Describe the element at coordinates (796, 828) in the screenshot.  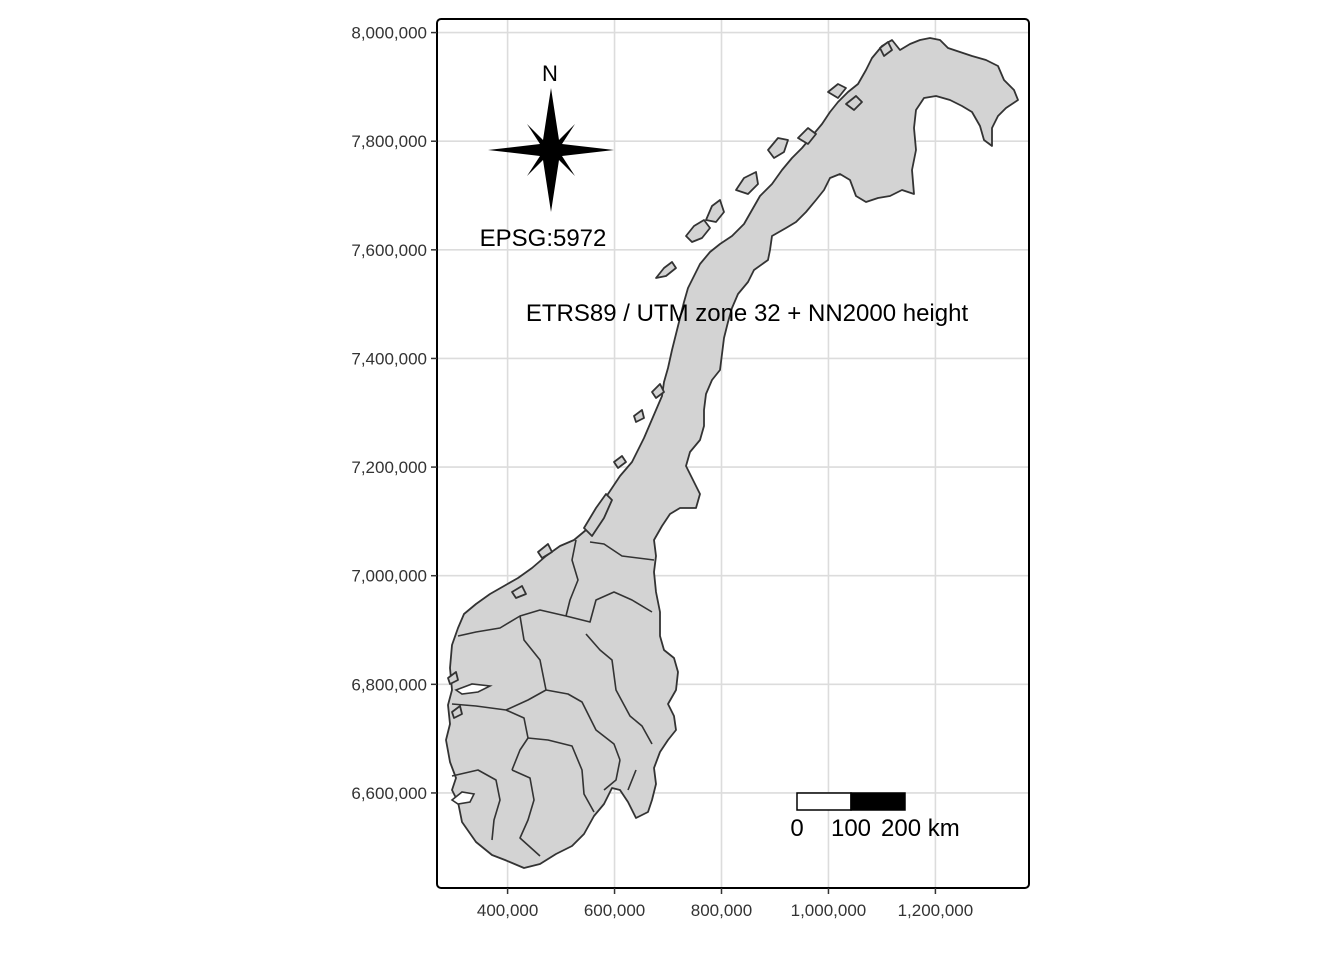
I see `scale-bar-label-0: 0` at that location.